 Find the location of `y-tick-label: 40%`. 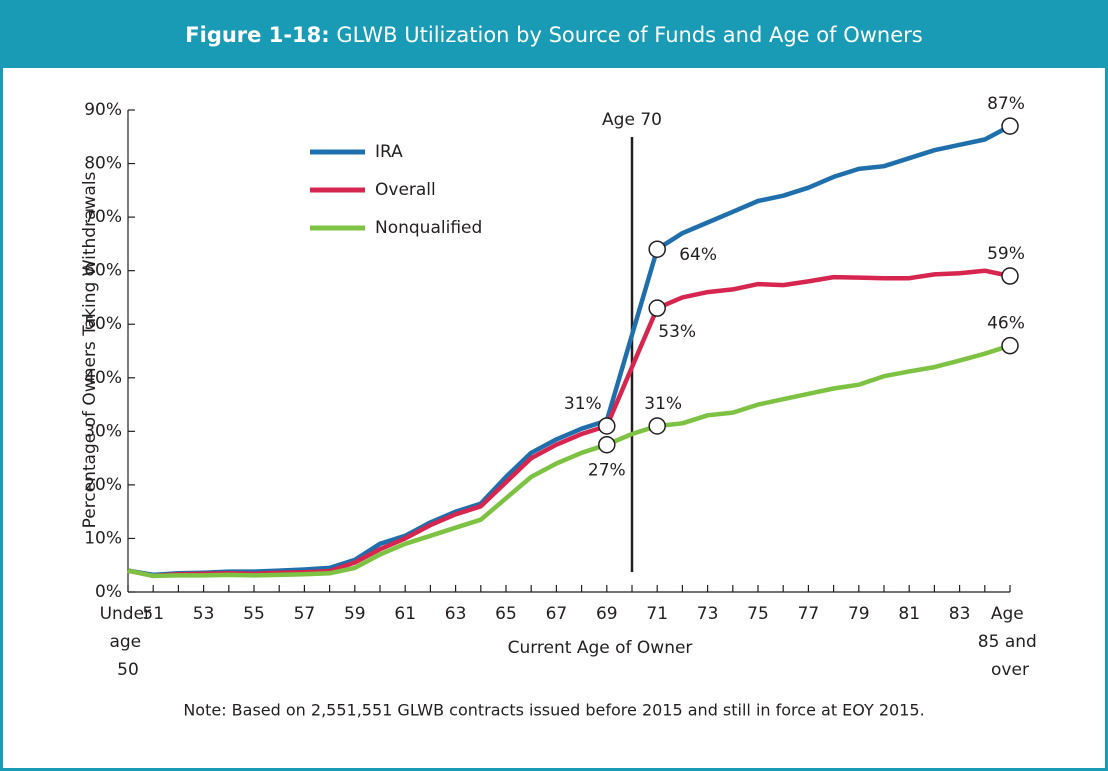

y-tick-label: 40% is located at coordinates (103, 378).